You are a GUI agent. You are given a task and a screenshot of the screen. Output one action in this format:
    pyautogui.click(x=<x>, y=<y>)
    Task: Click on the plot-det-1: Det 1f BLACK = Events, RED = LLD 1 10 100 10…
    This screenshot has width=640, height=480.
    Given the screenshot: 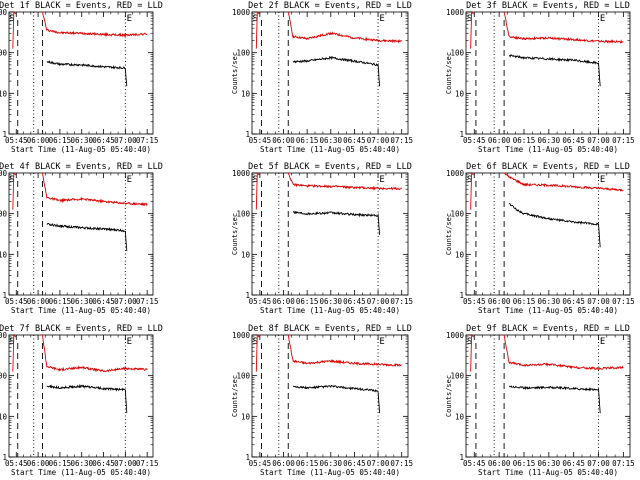 What is the action you would take?
    pyautogui.click(x=81, y=77)
    